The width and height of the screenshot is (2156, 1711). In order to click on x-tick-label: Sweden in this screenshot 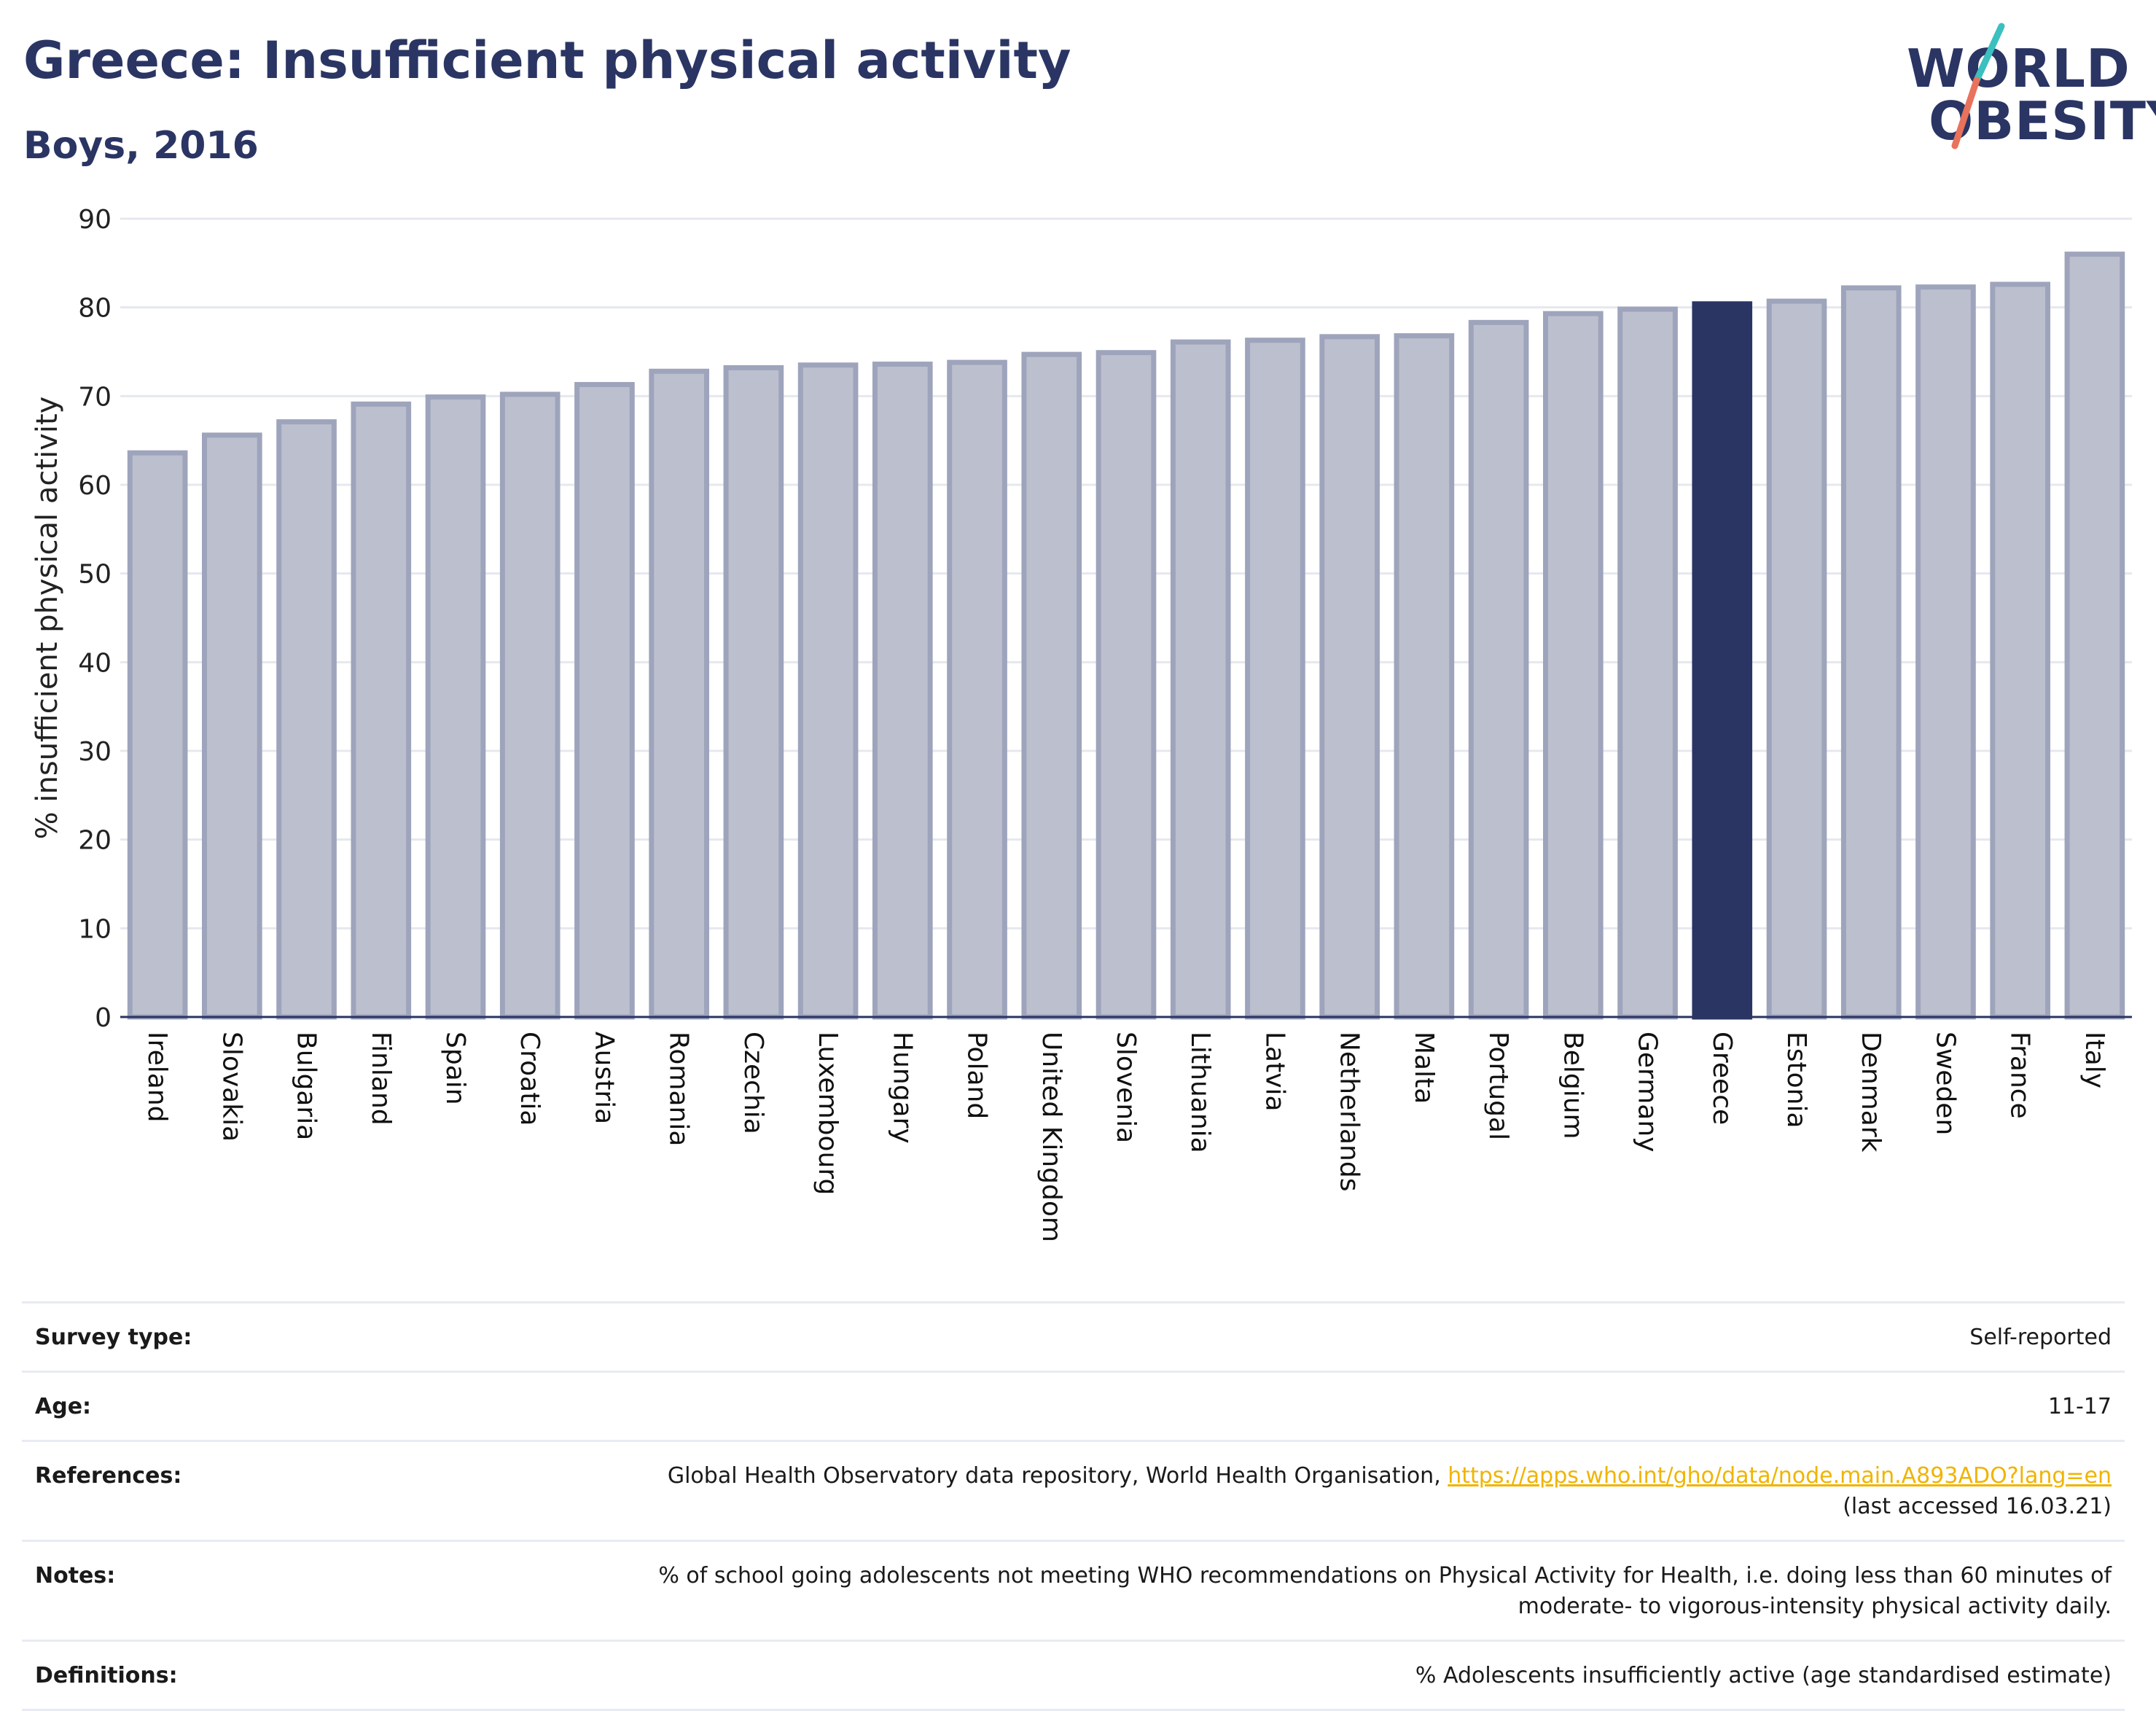, I will do `click(1945, 1083)`.